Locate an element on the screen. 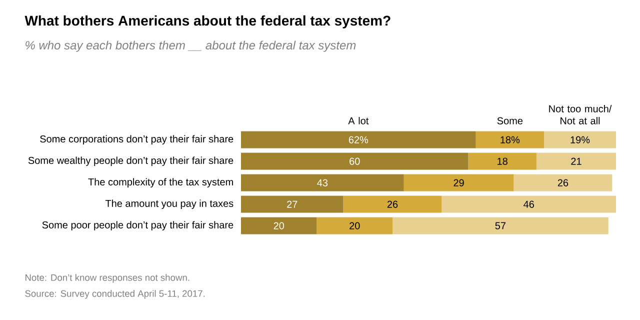  data-label: 27 is located at coordinates (292, 204).